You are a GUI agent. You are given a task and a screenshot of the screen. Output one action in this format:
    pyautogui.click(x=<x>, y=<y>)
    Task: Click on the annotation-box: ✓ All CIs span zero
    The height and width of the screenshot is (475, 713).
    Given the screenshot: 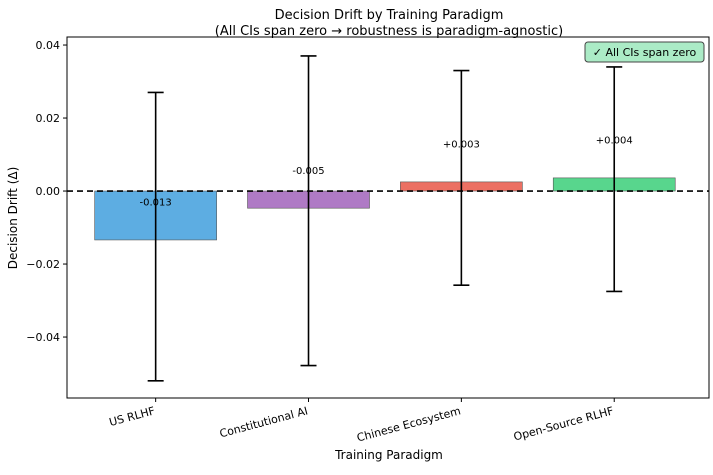 What is the action you would take?
    pyautogui.click(x=644, y=52)
    